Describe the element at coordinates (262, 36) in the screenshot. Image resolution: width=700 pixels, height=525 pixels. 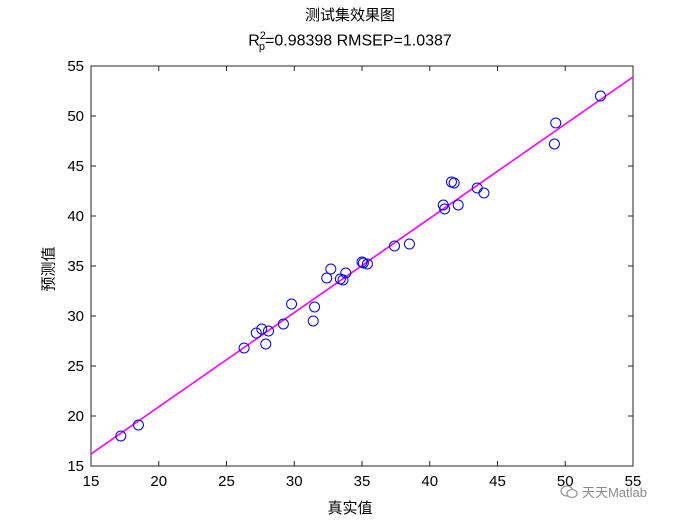
I see `subtitle-sup: 2` at that location.